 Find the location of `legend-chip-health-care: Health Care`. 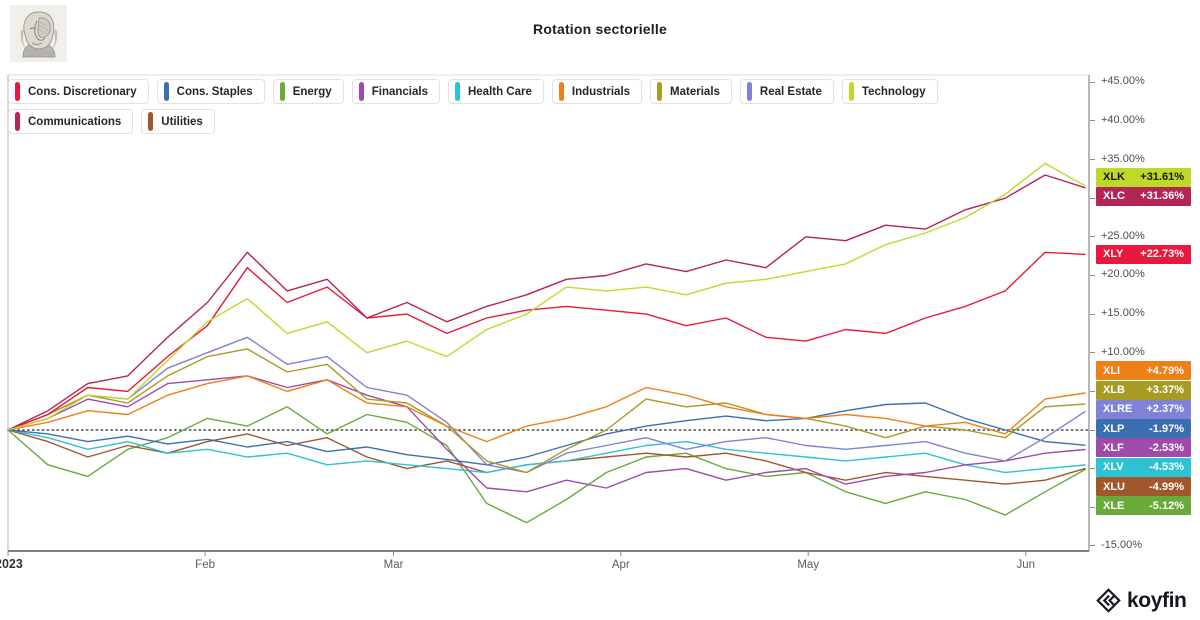

legend-chip-health-care: Health Care is located at coordinates (495, 91).